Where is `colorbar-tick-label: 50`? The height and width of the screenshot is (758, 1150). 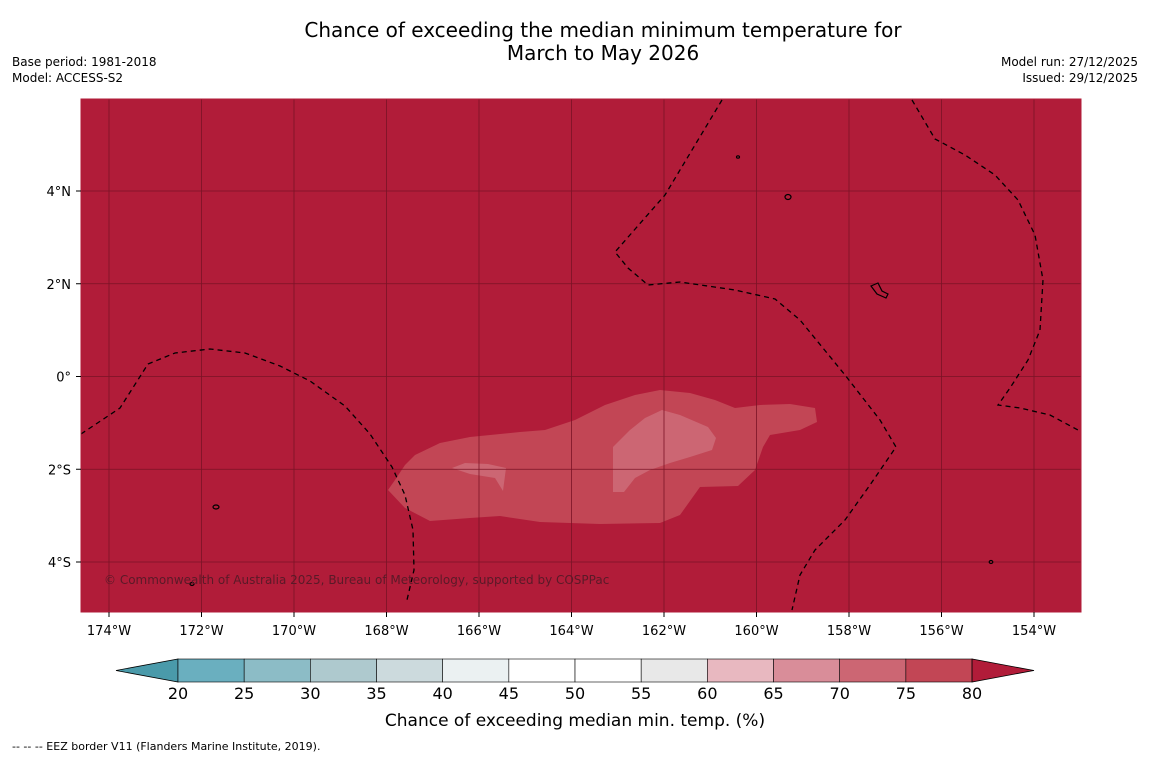 colorbar-tick-label: 50 is located at coordinates (575, 693).